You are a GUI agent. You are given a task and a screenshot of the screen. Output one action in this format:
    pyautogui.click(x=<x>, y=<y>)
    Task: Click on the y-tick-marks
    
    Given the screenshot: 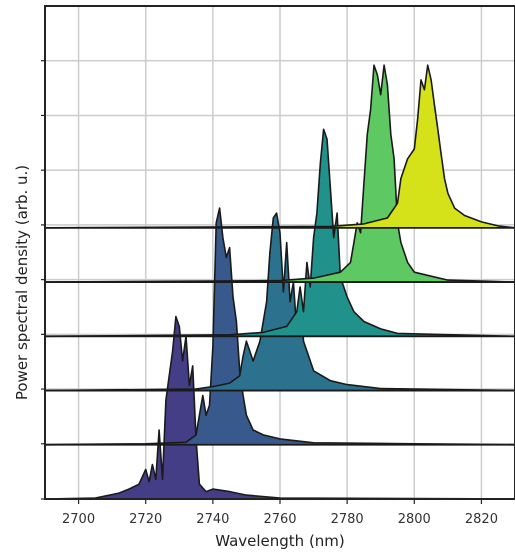 What is the action you would take?
    pyautogui.click(x=43, y=280)
    